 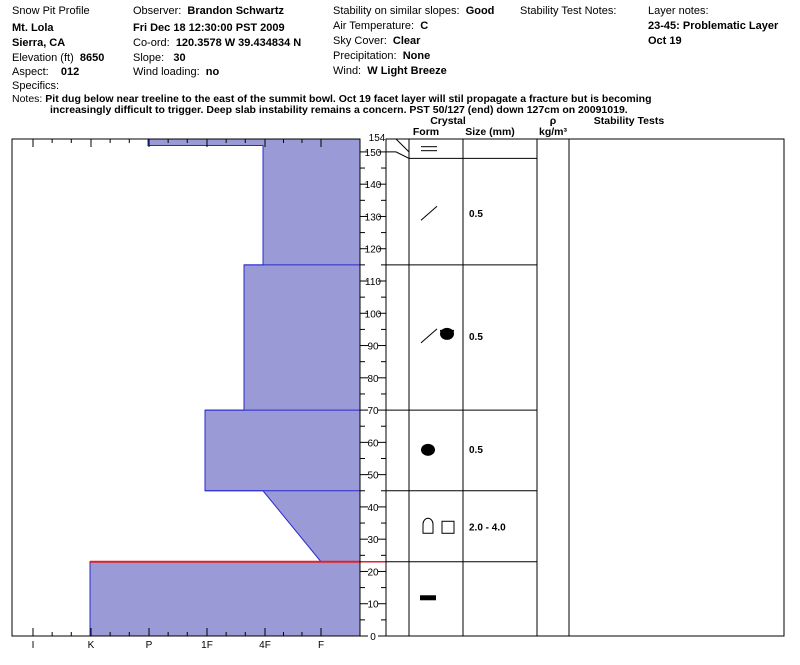 I want to click on y-tick-label: 140, so click(x=373, y=185).